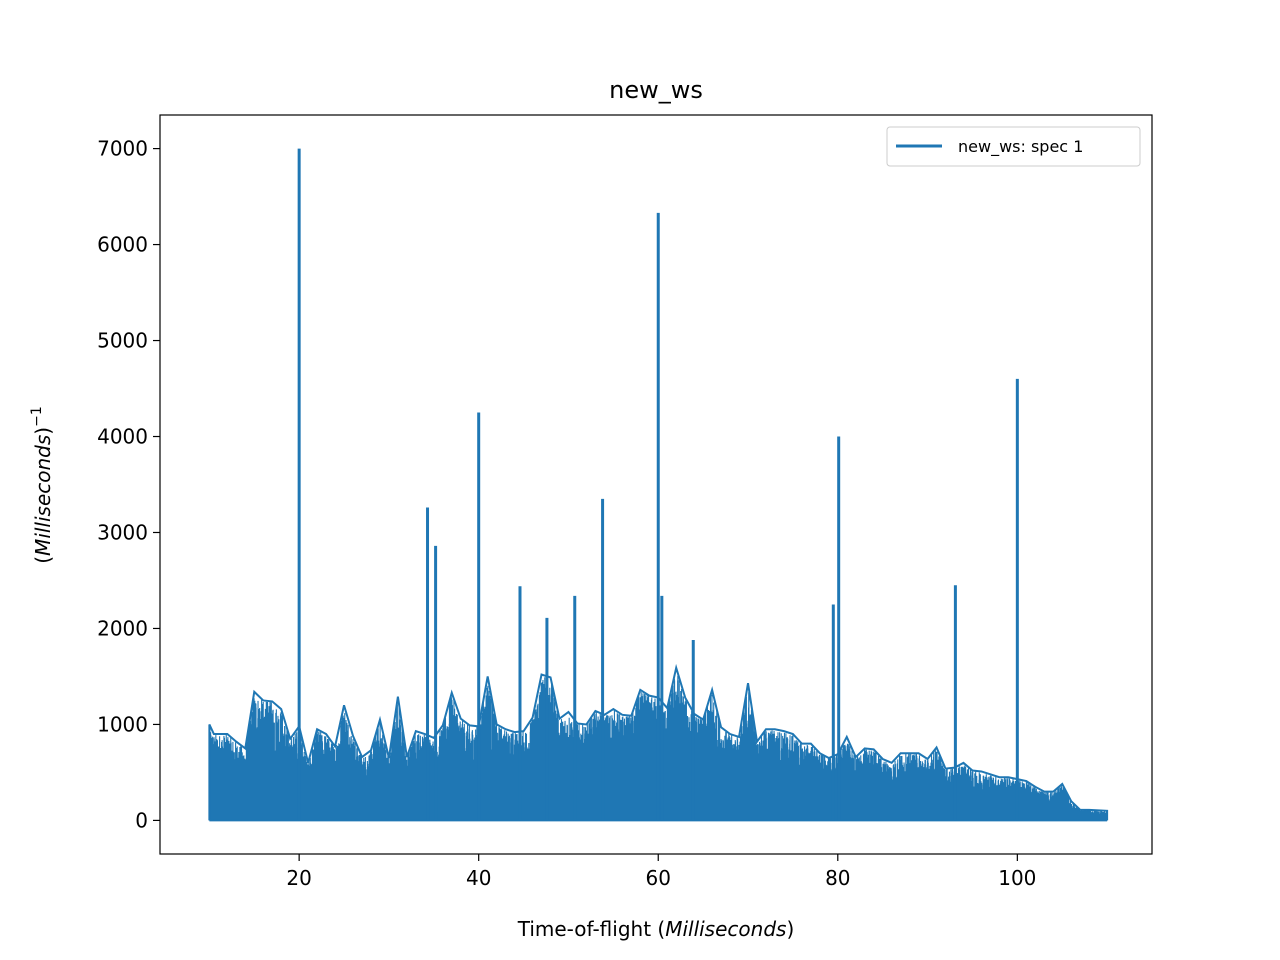  What do you see at coordinates (122, 149) in the screenshot?
I see `y-tick-label: 7000` at bounding box center [122, 149].